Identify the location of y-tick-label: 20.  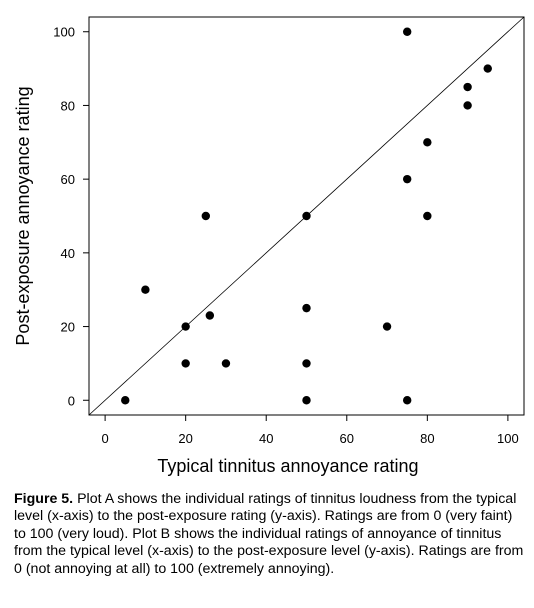
(68, 327).